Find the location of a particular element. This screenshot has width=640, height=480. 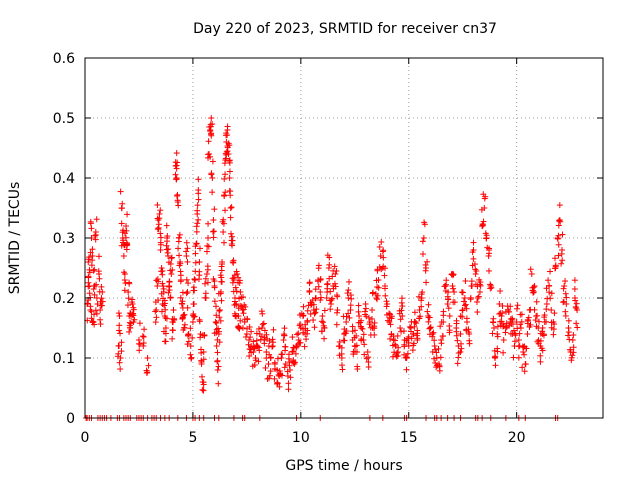

x-tick-label: 5 is located at coordinates (192, 438).